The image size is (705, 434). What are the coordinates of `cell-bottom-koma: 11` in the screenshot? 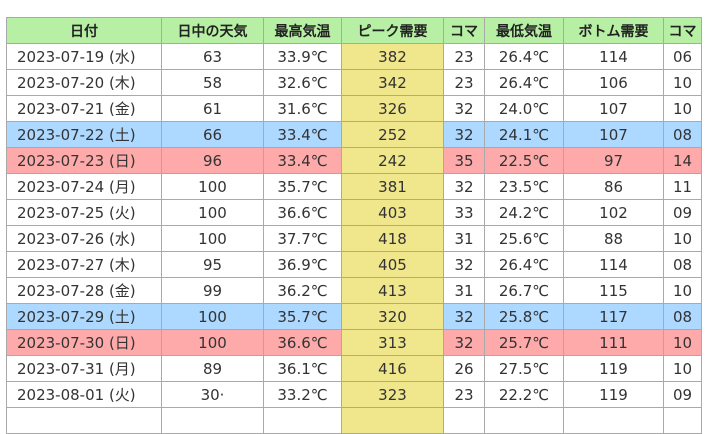 It's located at (682, 186).